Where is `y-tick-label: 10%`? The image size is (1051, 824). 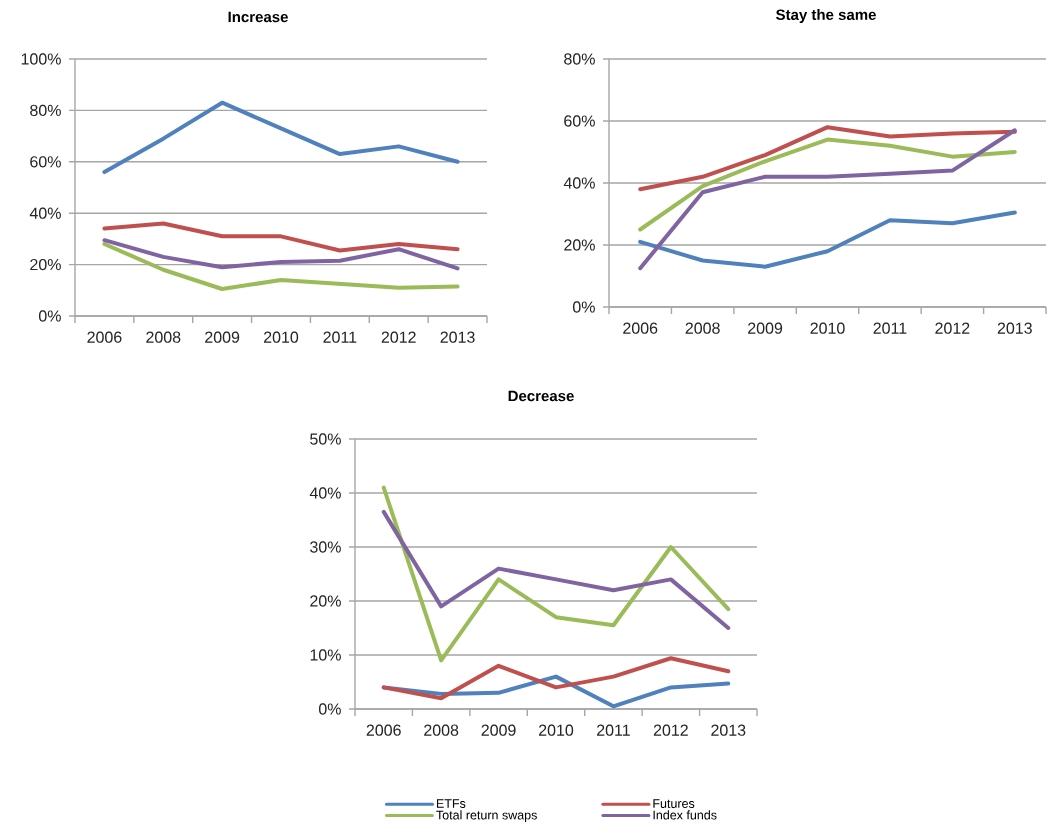
y-tick-label: 10% is located at coordinates (325, 655).